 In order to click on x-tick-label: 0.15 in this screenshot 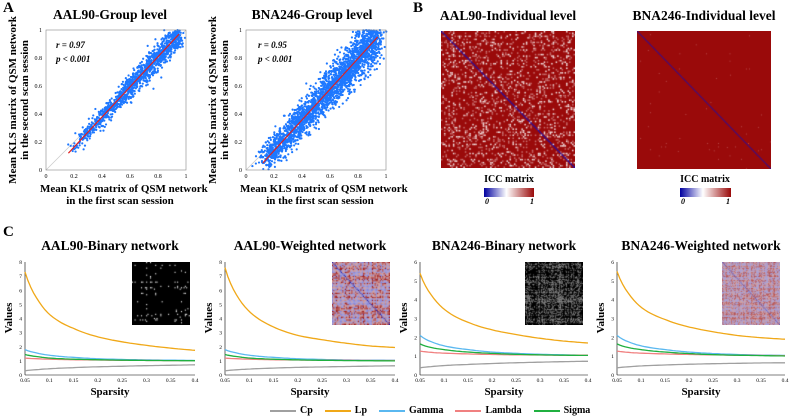, I will do `click(665, 381)`.